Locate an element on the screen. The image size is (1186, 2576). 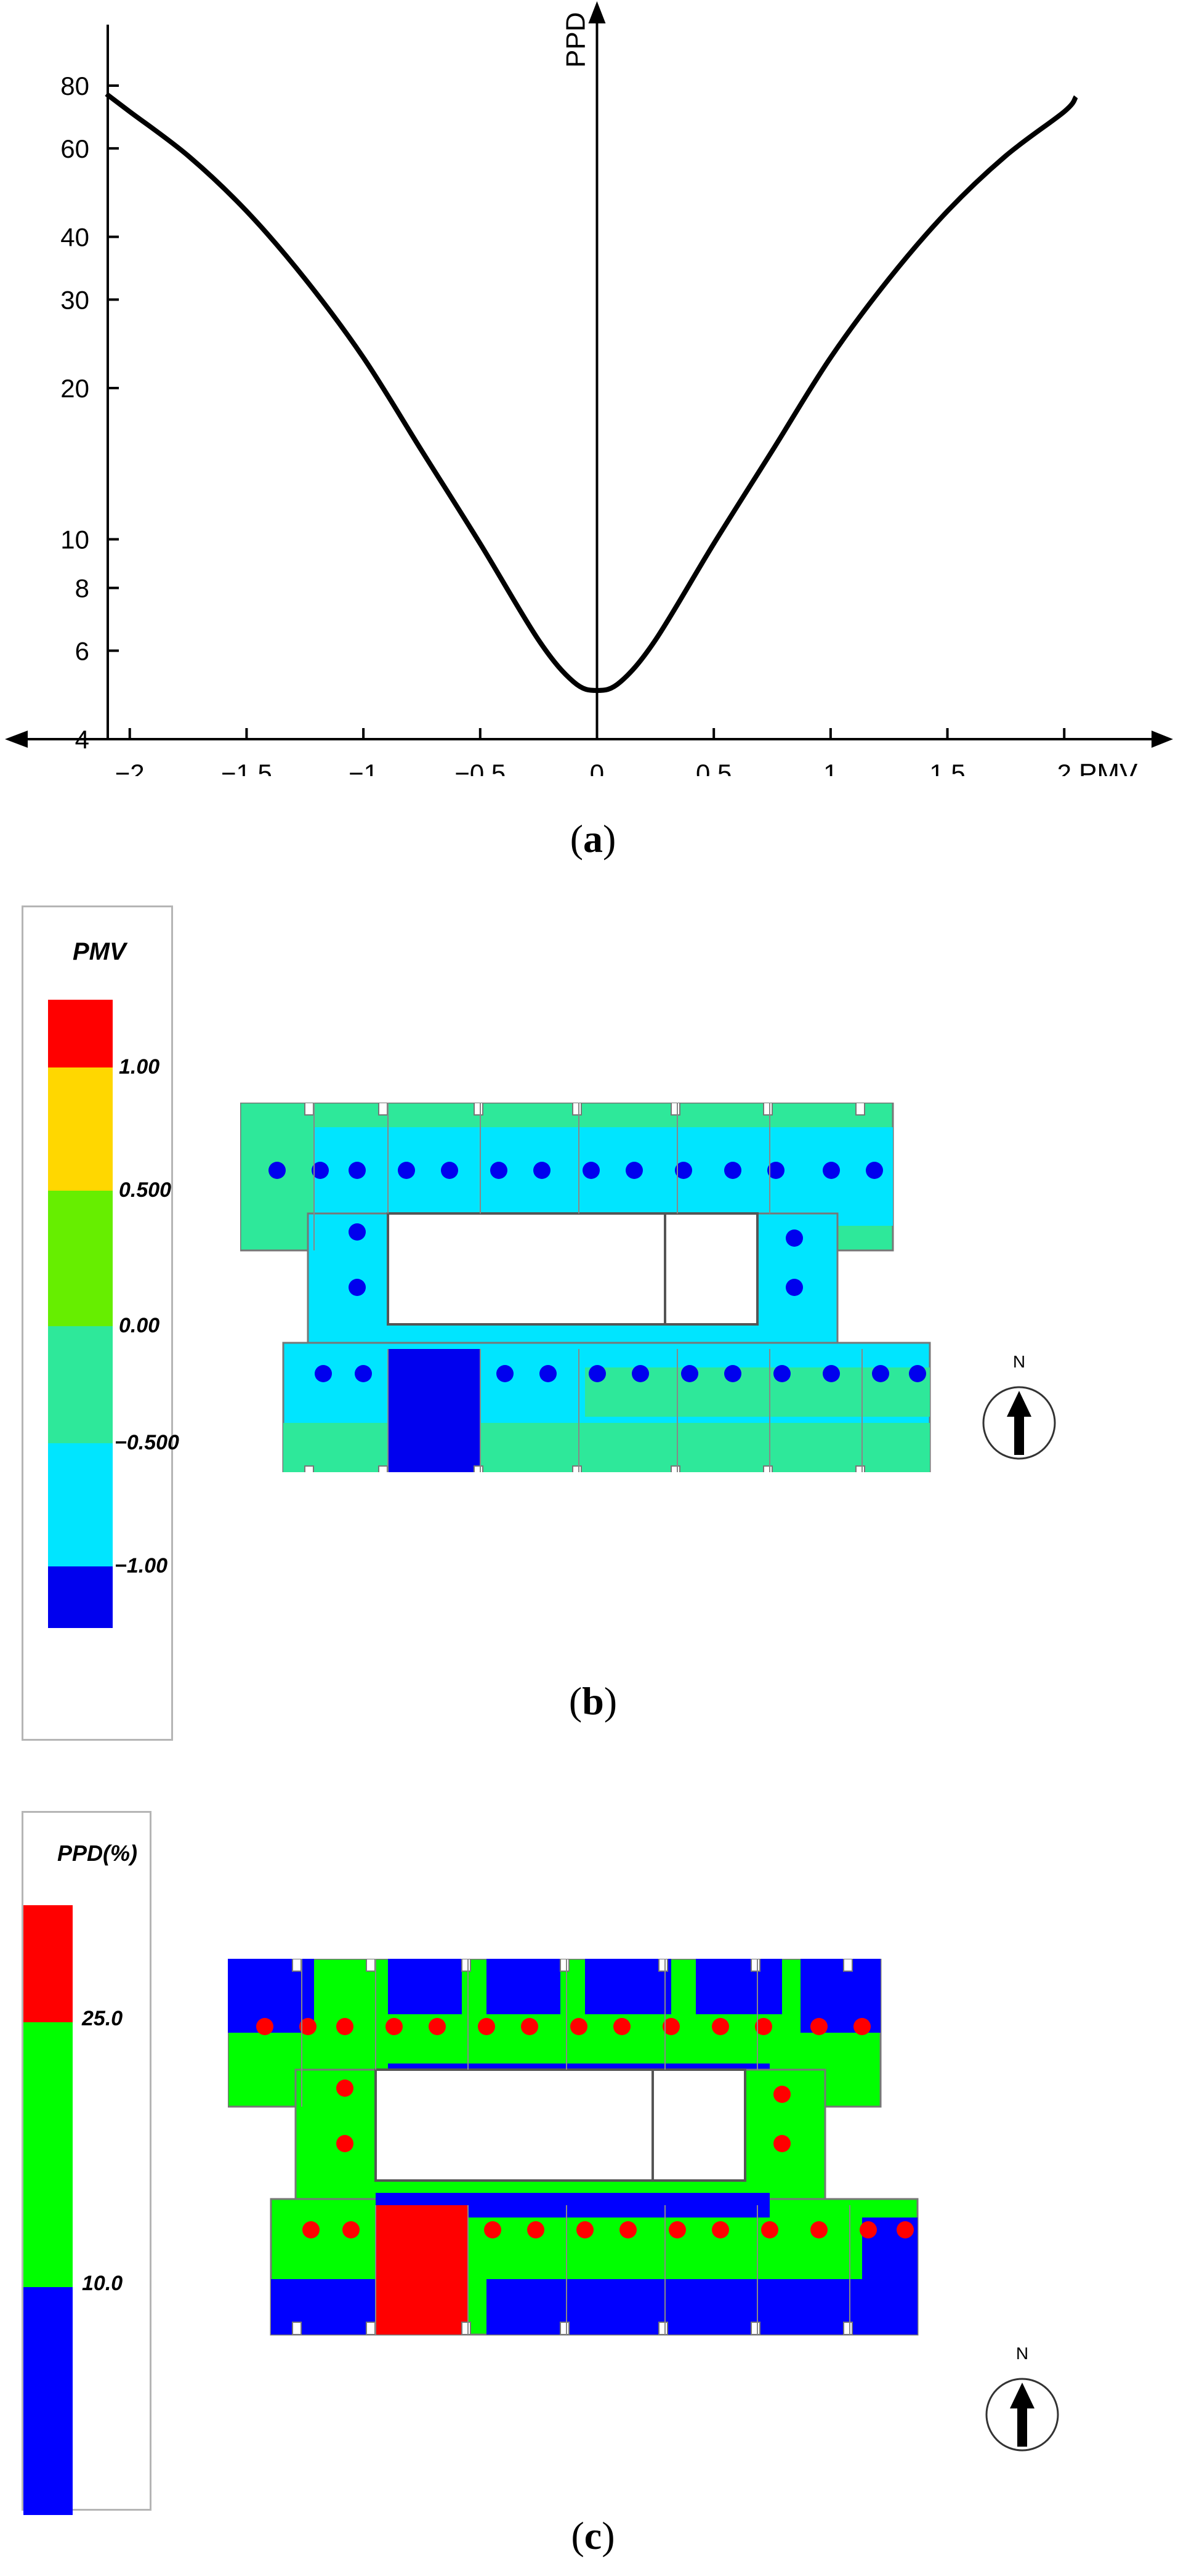
ppd-swatch-blue is located at coordinates (48, 2401).